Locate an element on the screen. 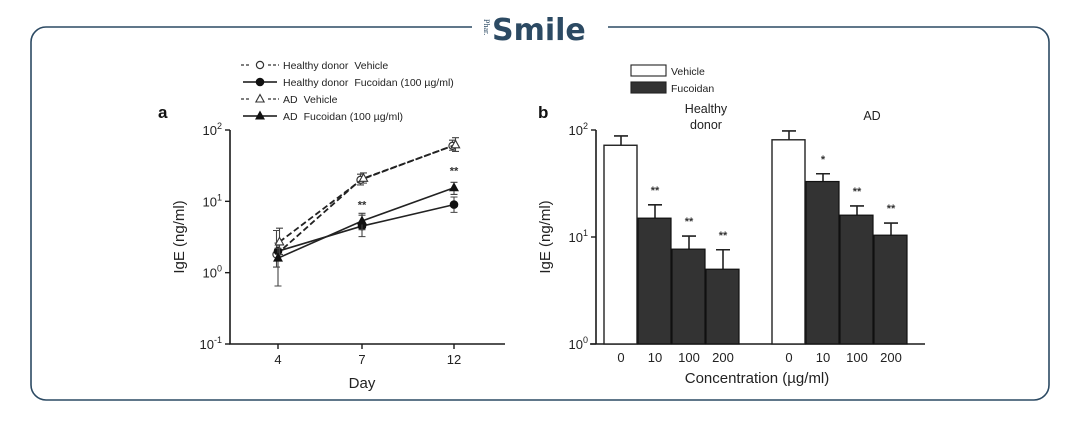 This screenshot has width=1080, height=428. bar-group-1: ***** is located at coordinates (839, 237).